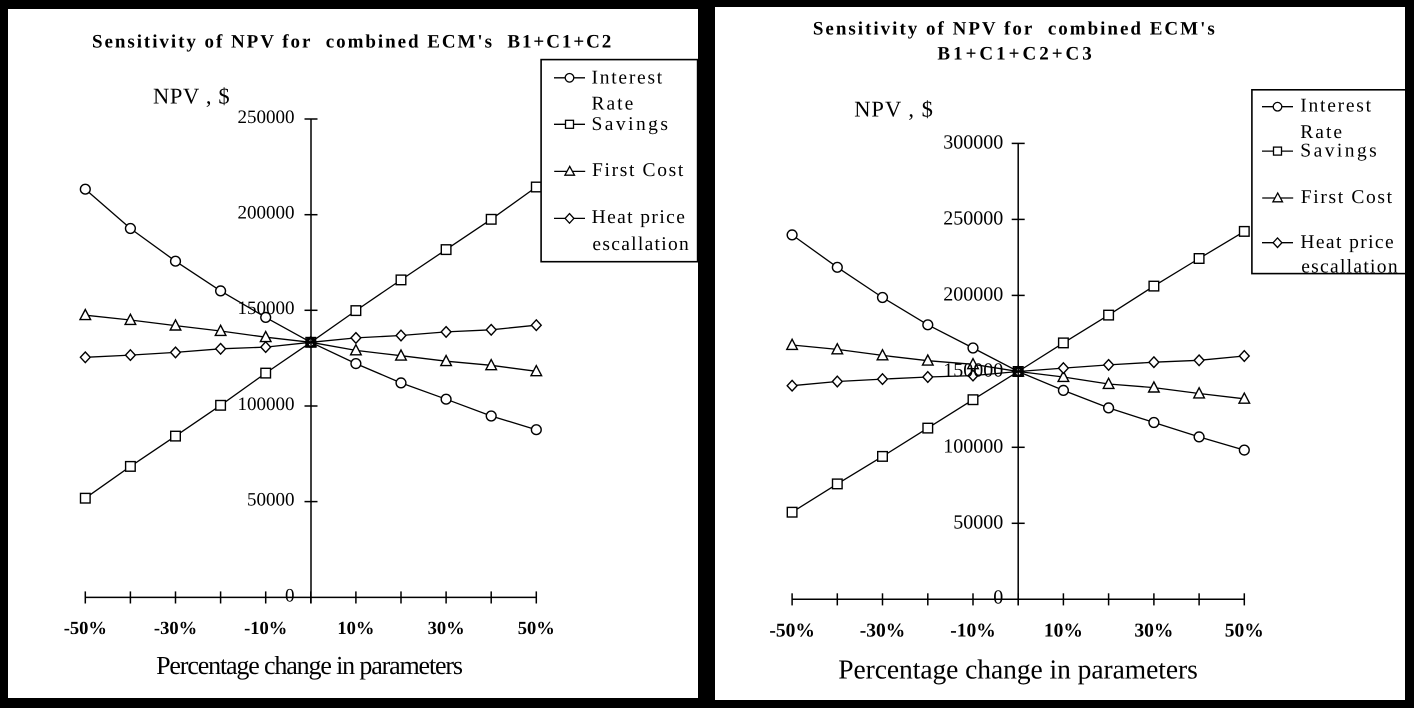 This screenshot has width=1414, height=708. Describe the element at coordinates (973, 142) in the screenshot. I see `svg-text: 300000` at that location.